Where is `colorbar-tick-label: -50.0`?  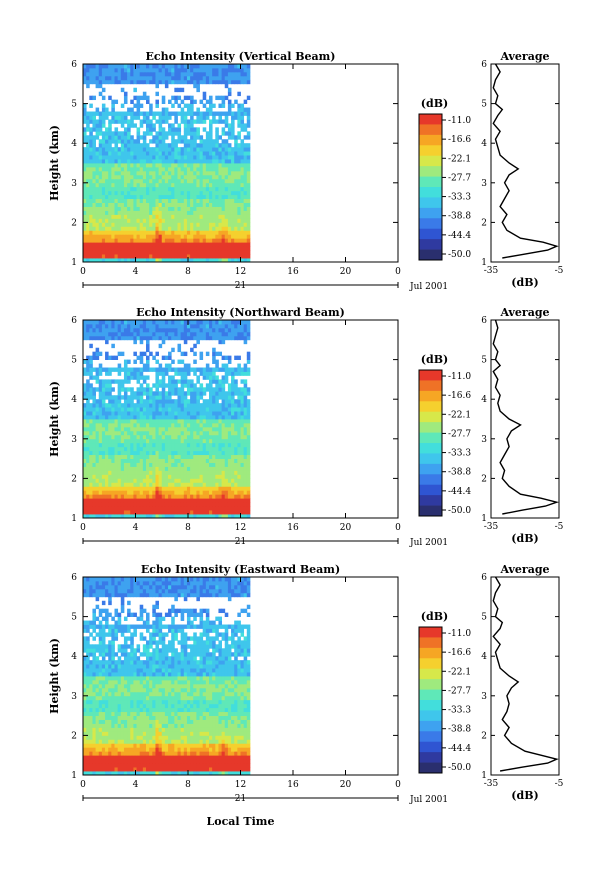 colorbar-tick-label: -50.0 is located at coordinates (459, 255).